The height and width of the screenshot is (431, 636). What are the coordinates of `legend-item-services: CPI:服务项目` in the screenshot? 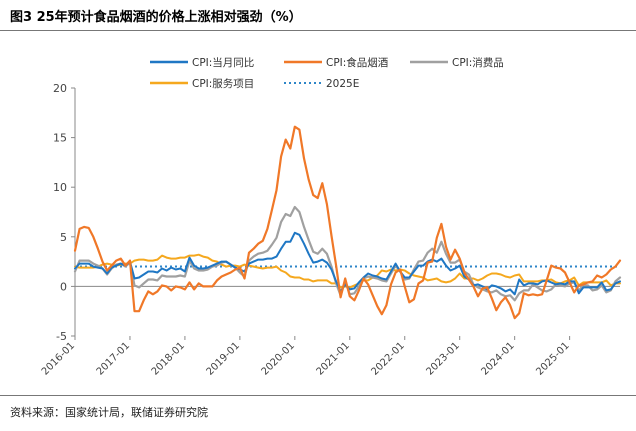 It's located at (202, 83).